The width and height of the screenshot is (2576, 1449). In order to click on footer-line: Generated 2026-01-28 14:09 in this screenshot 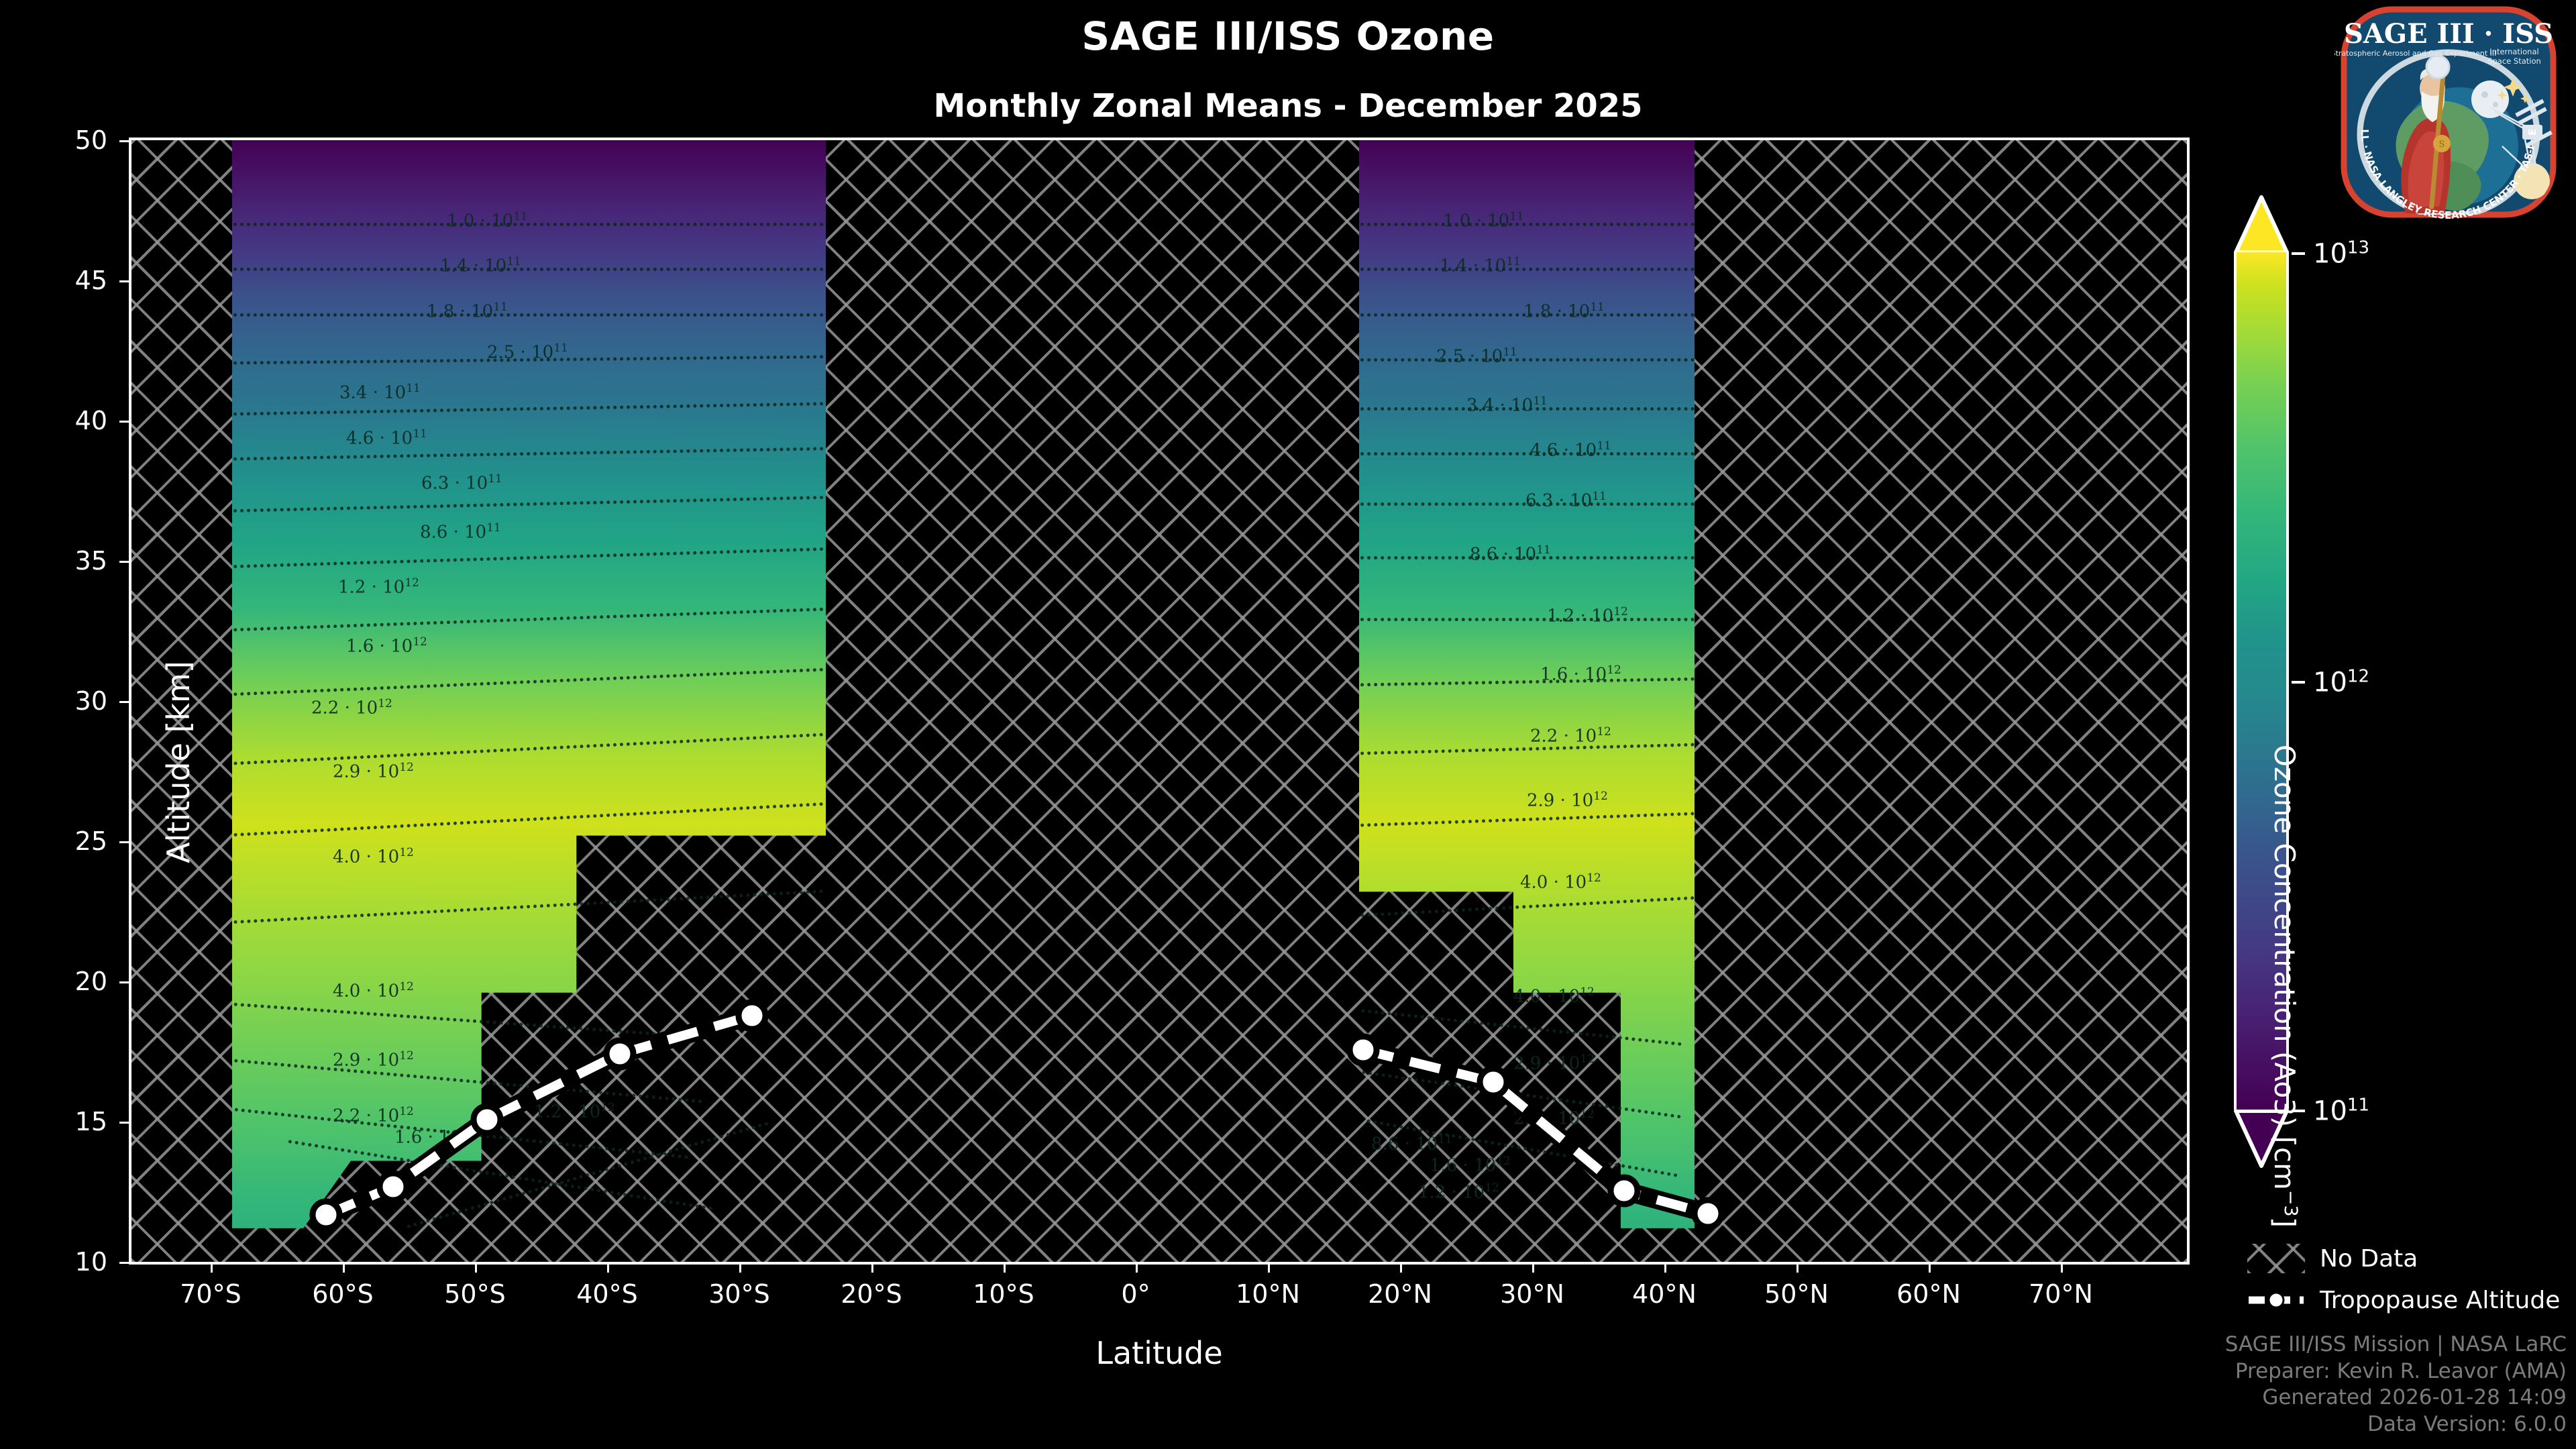, I will do `click(2414, 1397)`.